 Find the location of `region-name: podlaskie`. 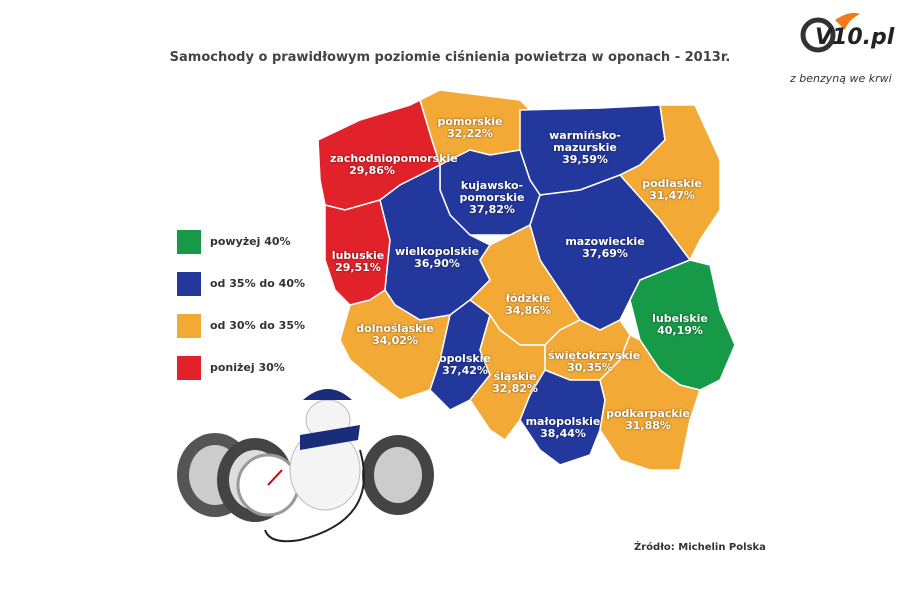

region-name: podlaskie is located at coordinates (672, 183).